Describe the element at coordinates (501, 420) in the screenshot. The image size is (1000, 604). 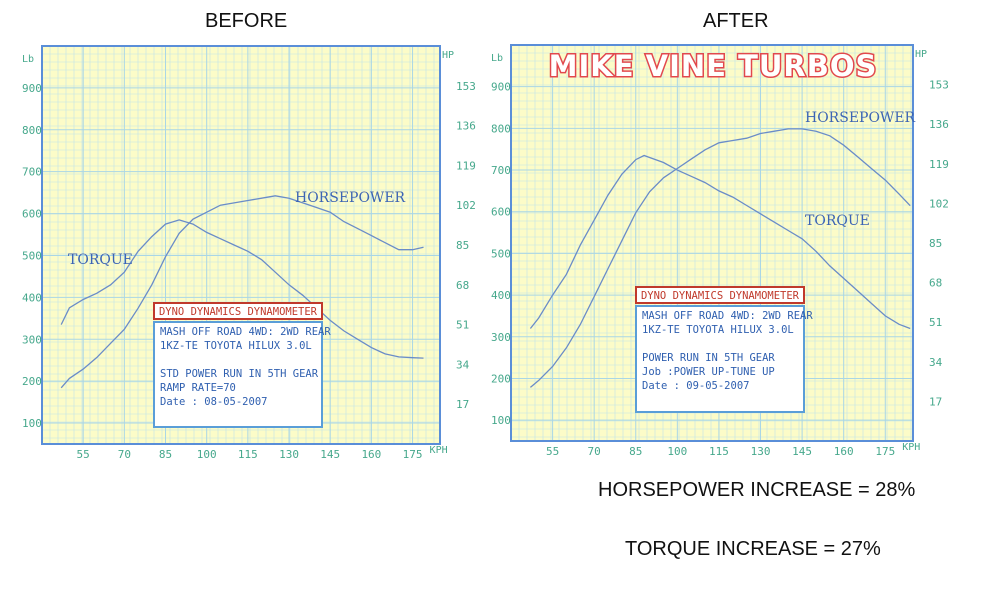
I see `after-y-left-tick: 100` at that location.